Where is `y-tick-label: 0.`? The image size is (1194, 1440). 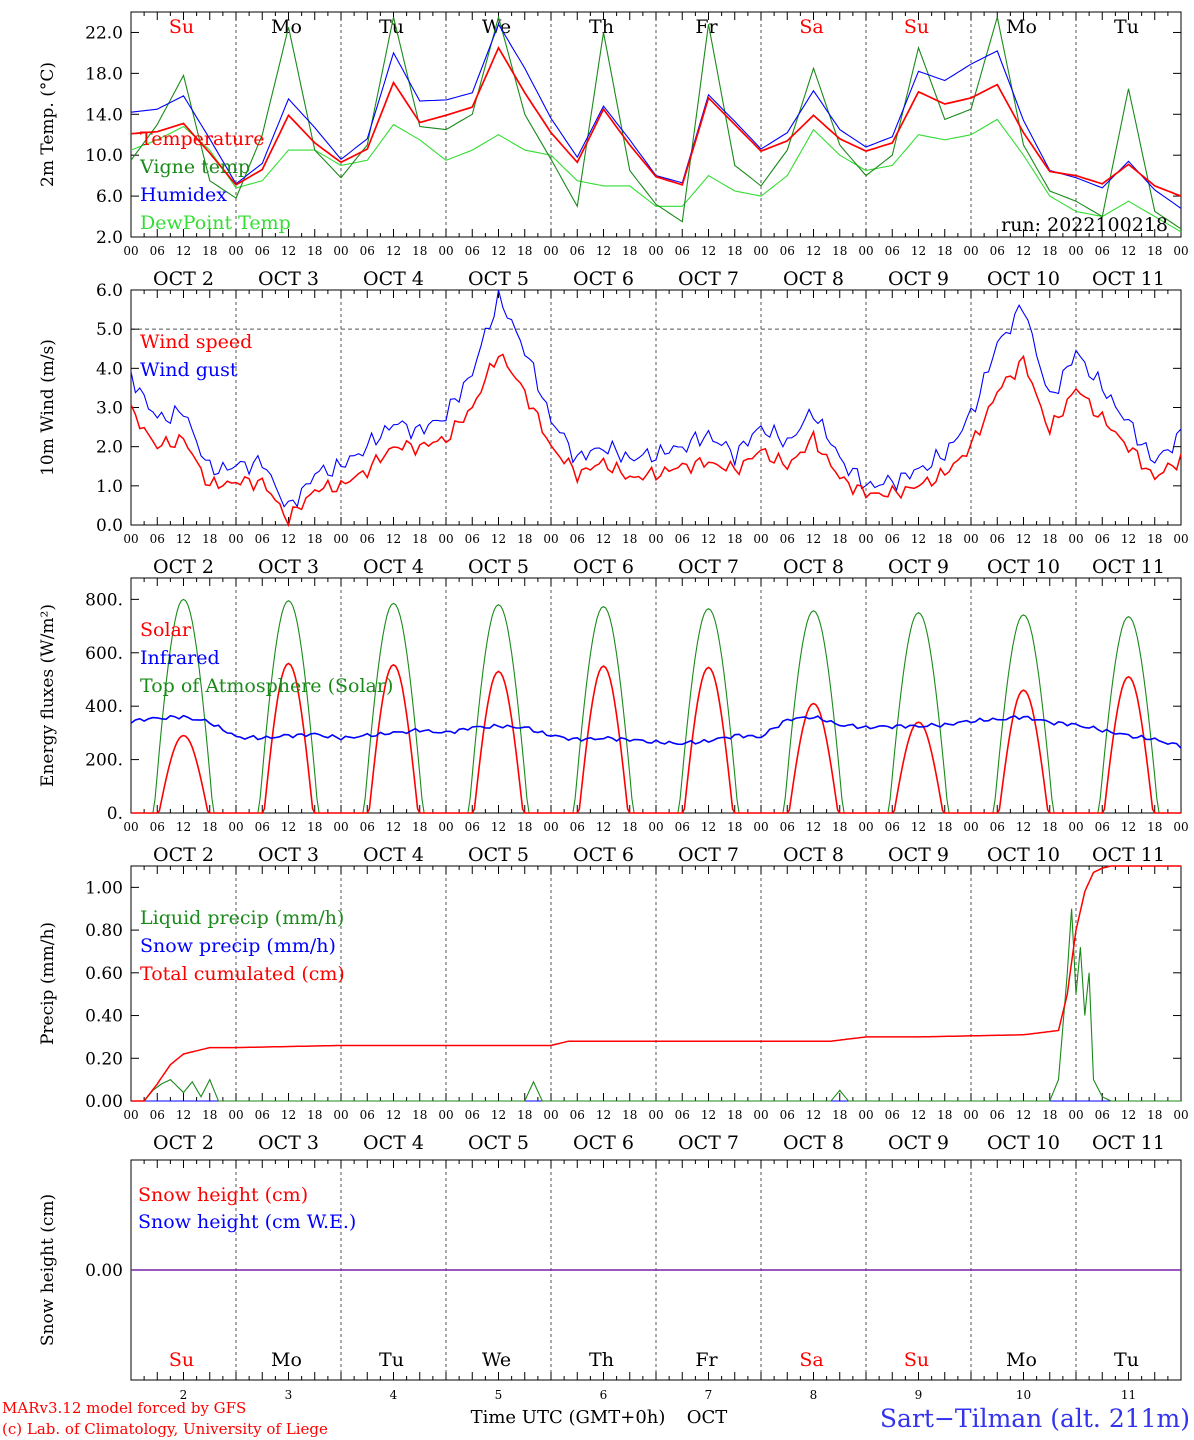 y-tick-label: 0. is located at coordinates (115, 814).